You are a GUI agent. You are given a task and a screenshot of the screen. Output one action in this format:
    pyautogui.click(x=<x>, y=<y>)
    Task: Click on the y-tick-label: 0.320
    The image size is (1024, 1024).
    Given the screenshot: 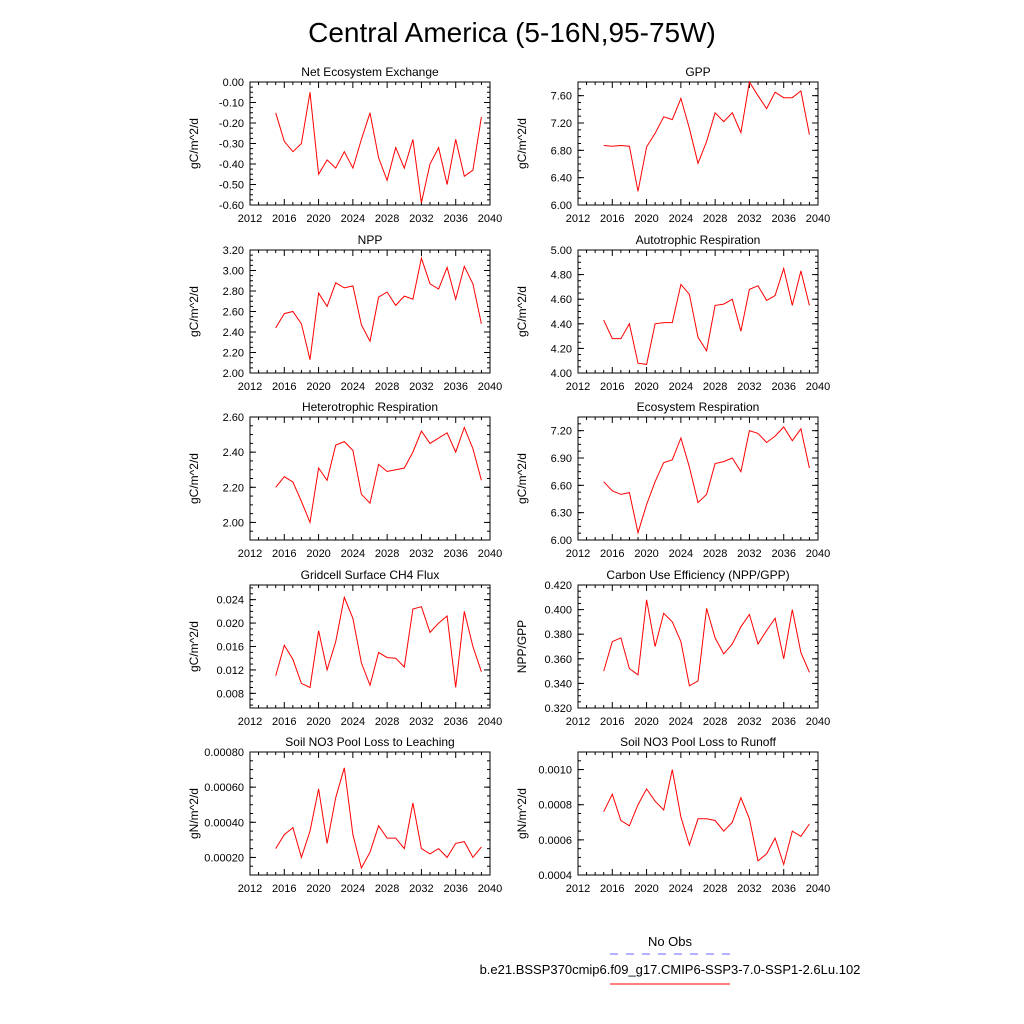 What is the action you would take?
    pyautogui.click(x=558, y=709)
    